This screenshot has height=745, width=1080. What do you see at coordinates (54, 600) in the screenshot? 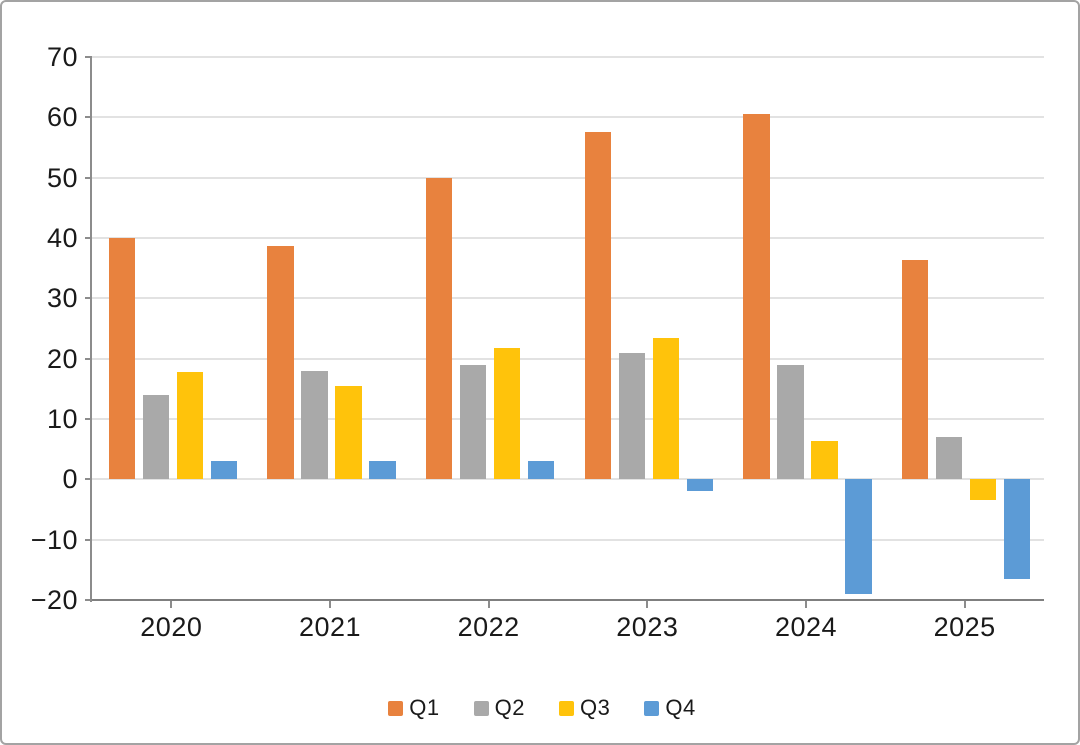
I see `y-tick-label: −20` at bounding box center [54, 600].